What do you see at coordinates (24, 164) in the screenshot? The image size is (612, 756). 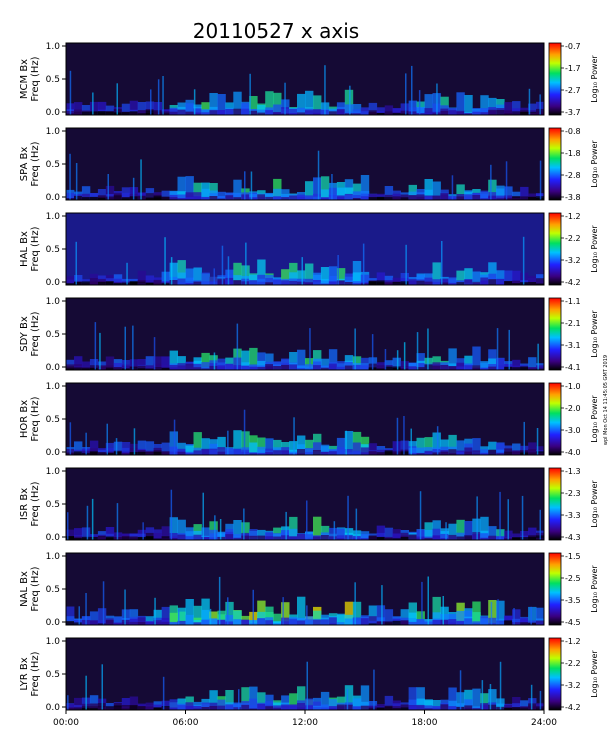 I see `station-label: SPA Bx` at bounding box center [24, 164].